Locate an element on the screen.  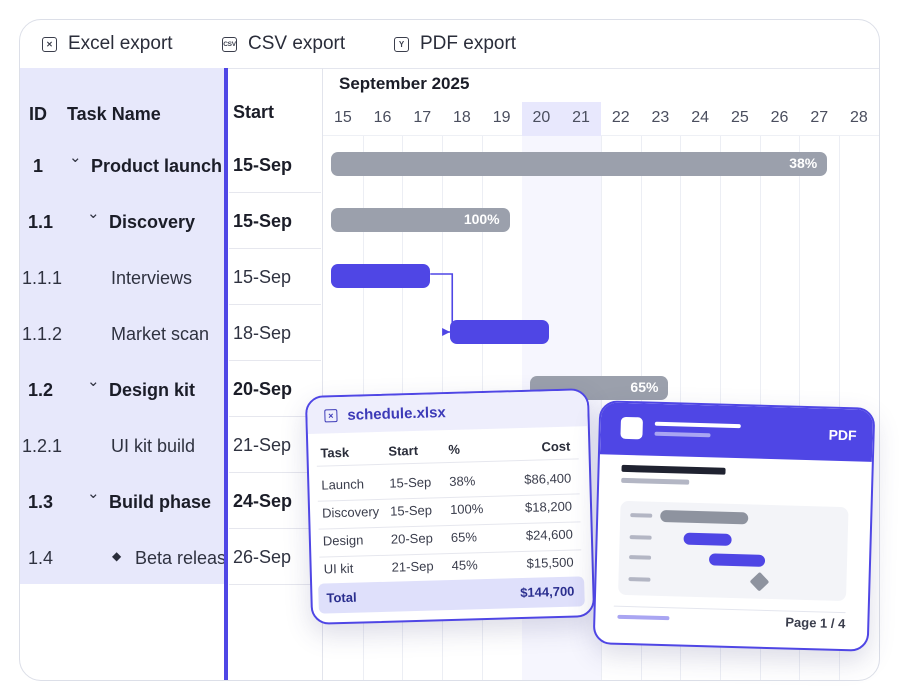
excel-export-label: Excel export is located at coordinates (120, 43).